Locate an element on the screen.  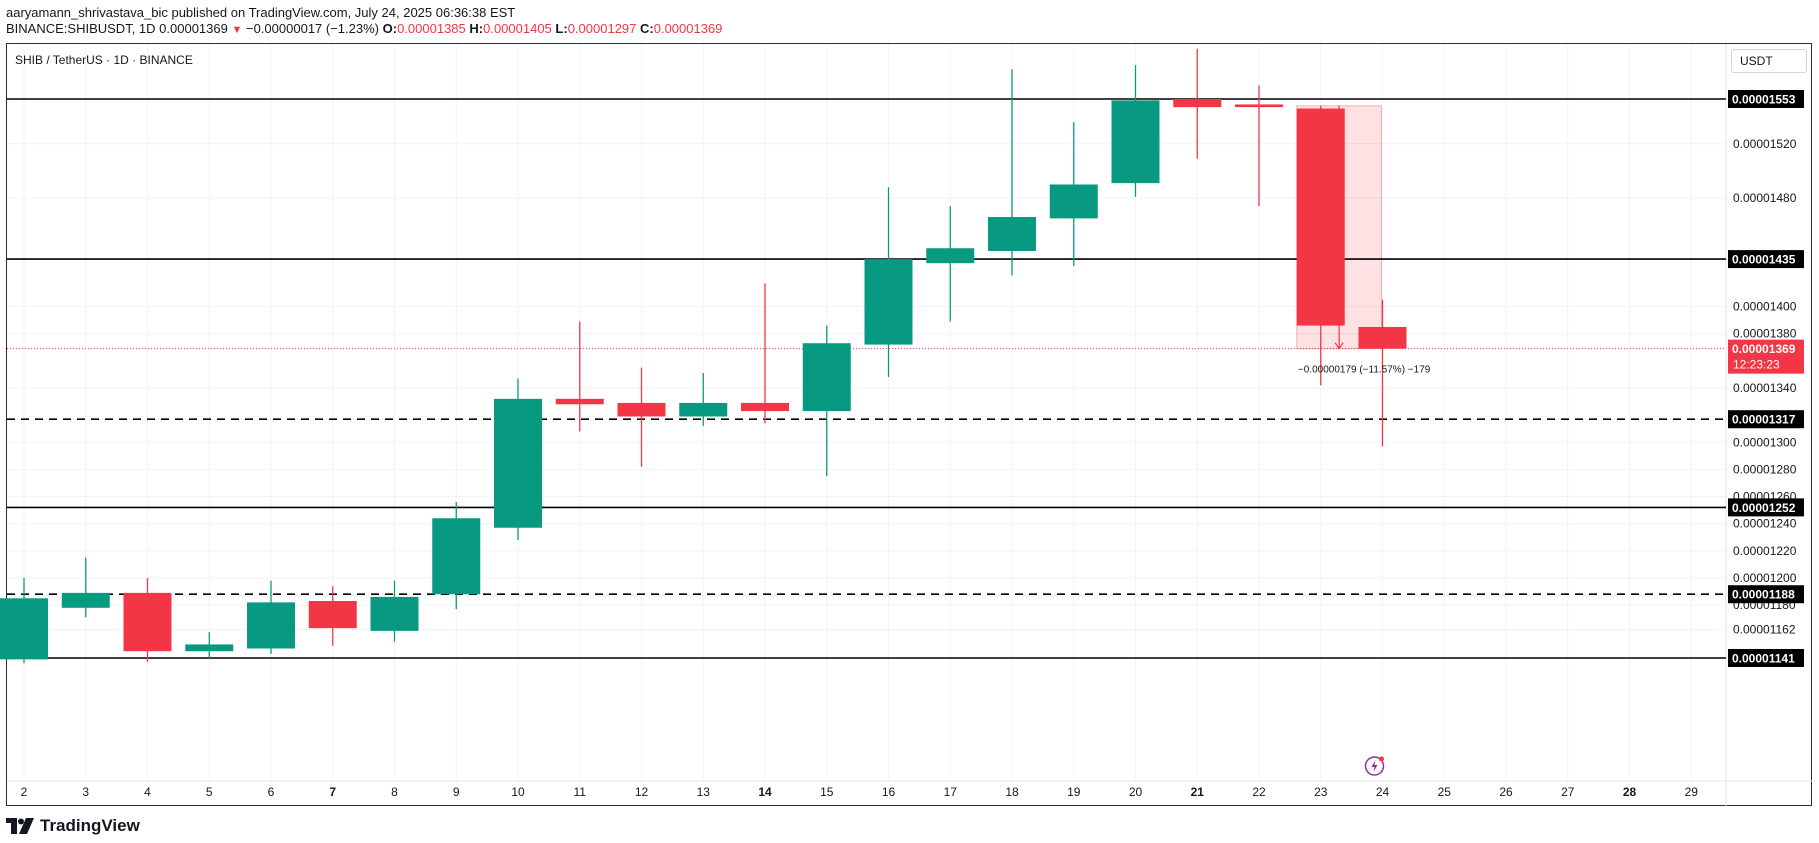
time-tick-label: 26 is located at coordinates (1506, 792).